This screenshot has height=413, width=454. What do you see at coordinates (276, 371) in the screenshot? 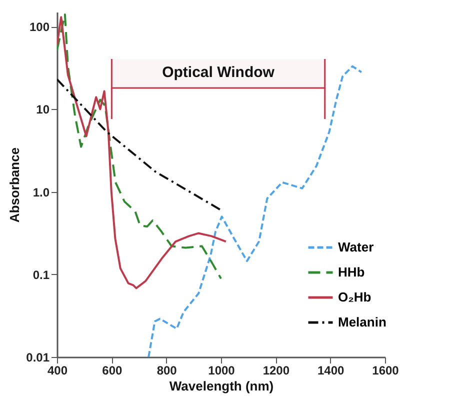
I see `x-tick-label: 1200` at bounding box center [276, 371].